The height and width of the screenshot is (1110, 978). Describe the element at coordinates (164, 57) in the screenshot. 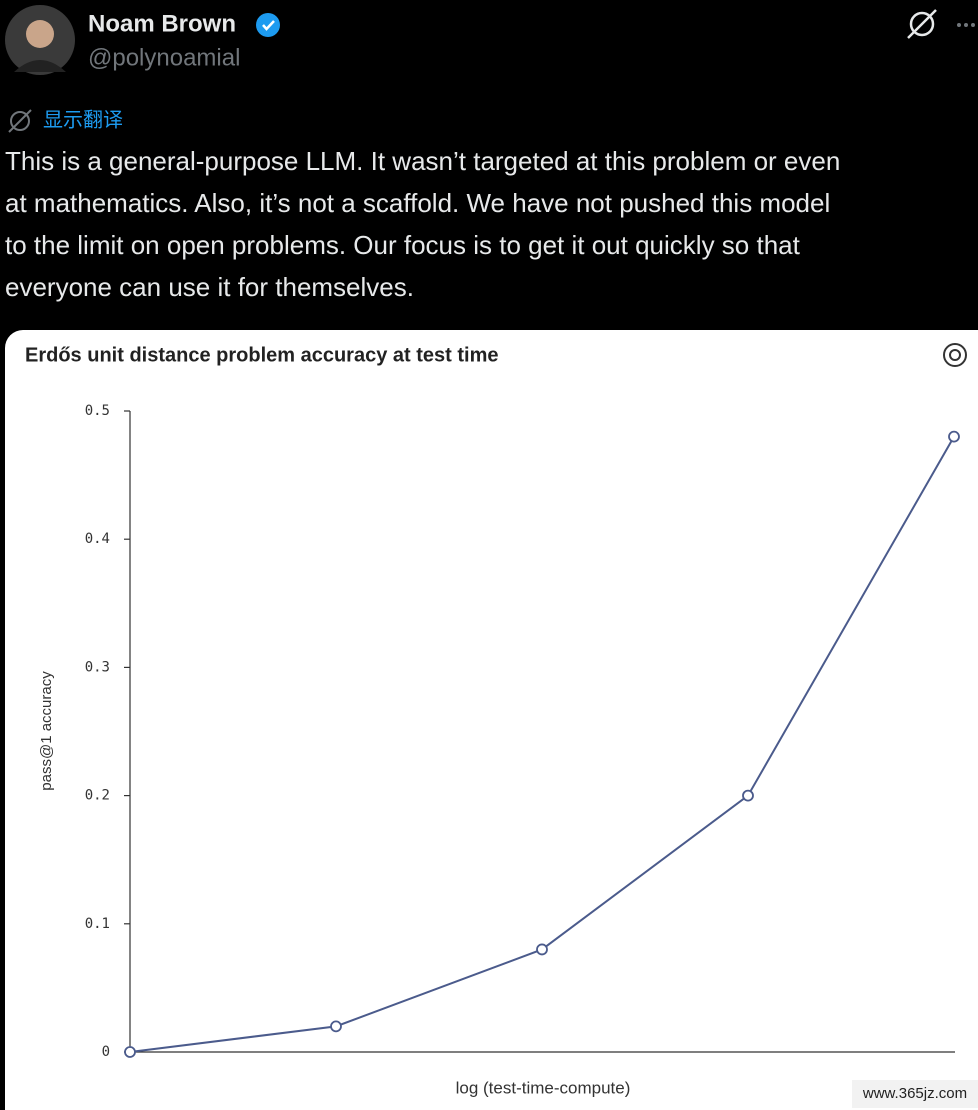

I see `author-handle: @polynoamial` at that location.